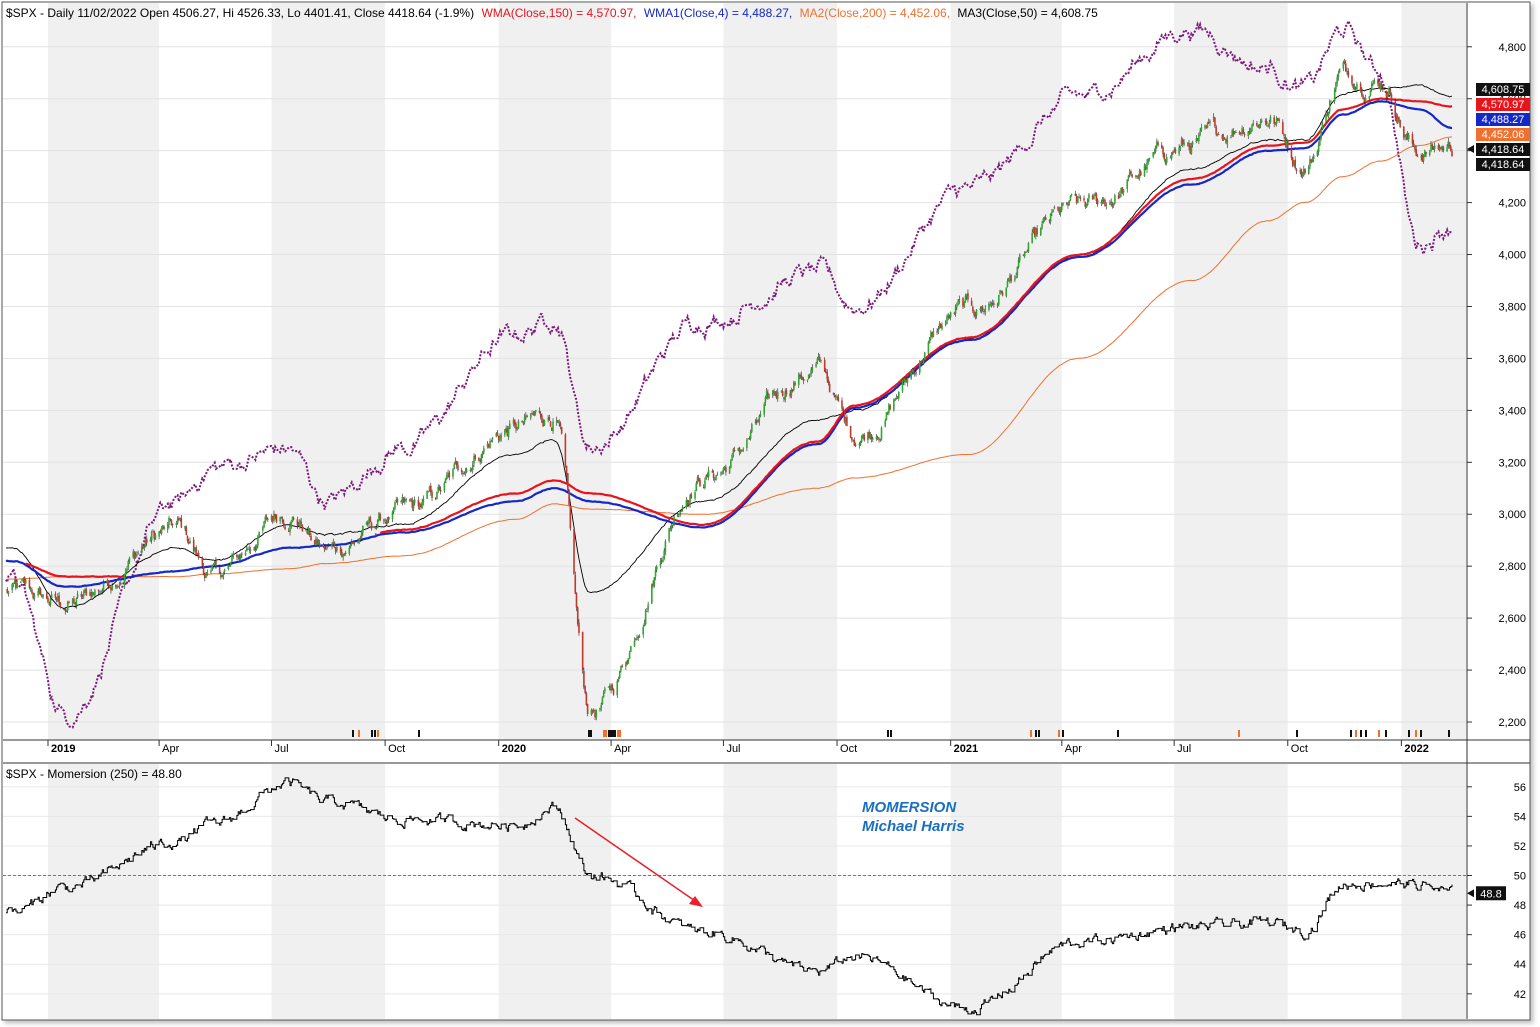  I want to click on price-tick-label: 2,200, so click(1512, 723).